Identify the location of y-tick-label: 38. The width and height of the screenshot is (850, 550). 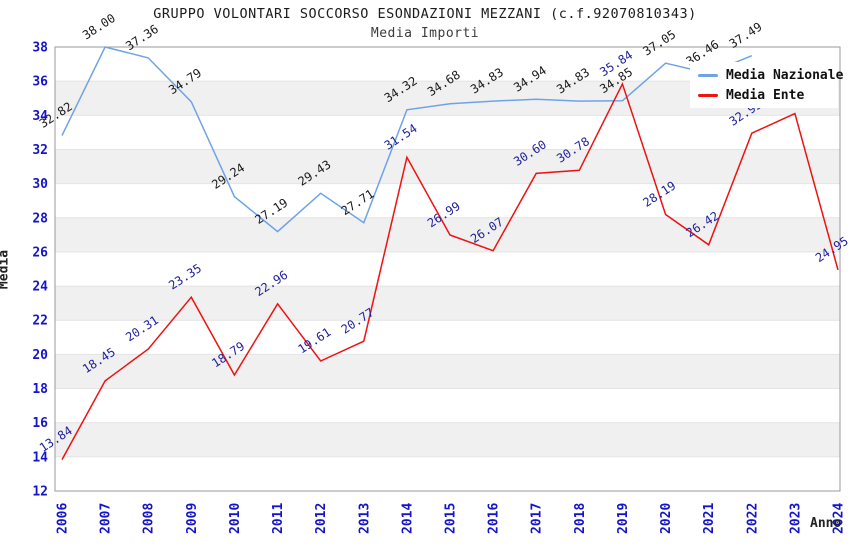
(40, 48).